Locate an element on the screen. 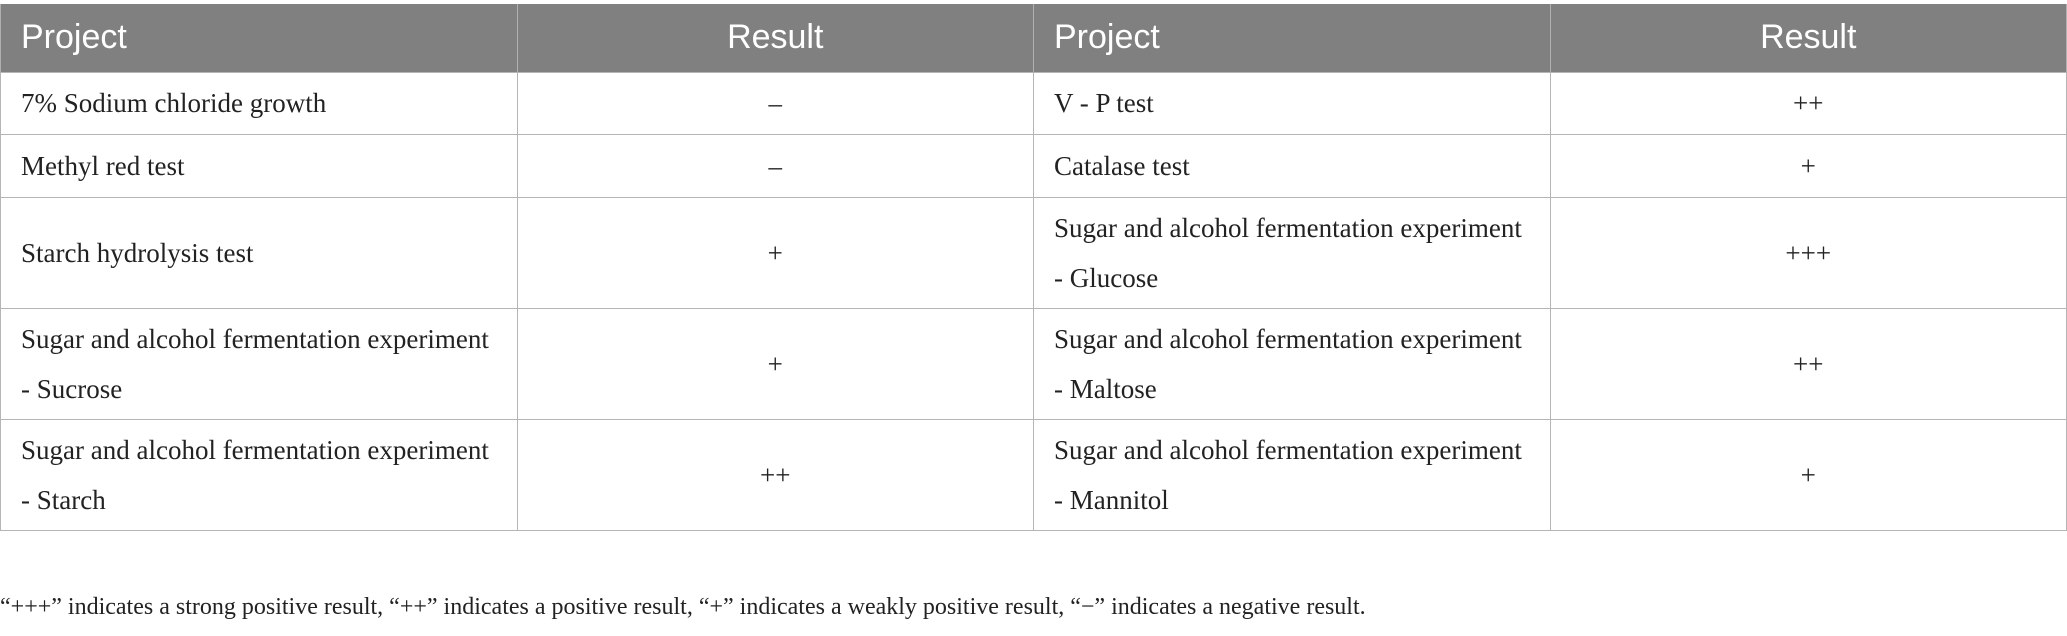 This screenshot has width=2067, height=636. project-cell: V - P test is located at coordinates (1292, 103).